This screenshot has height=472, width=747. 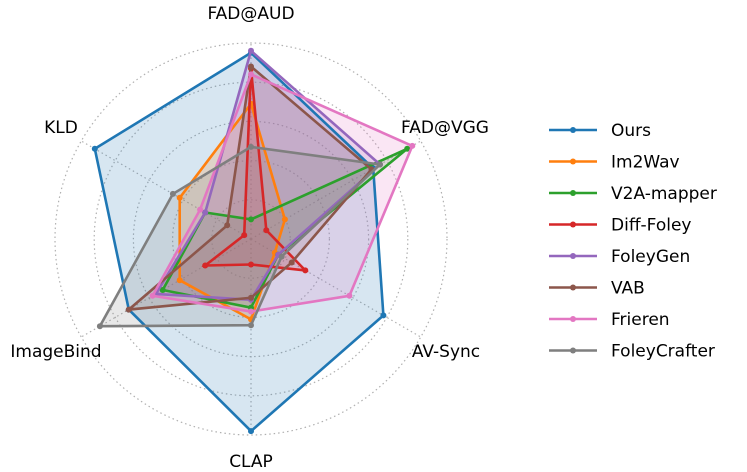 I want to click on legend-label: V2A-mapper, so click(x=664, y=194).